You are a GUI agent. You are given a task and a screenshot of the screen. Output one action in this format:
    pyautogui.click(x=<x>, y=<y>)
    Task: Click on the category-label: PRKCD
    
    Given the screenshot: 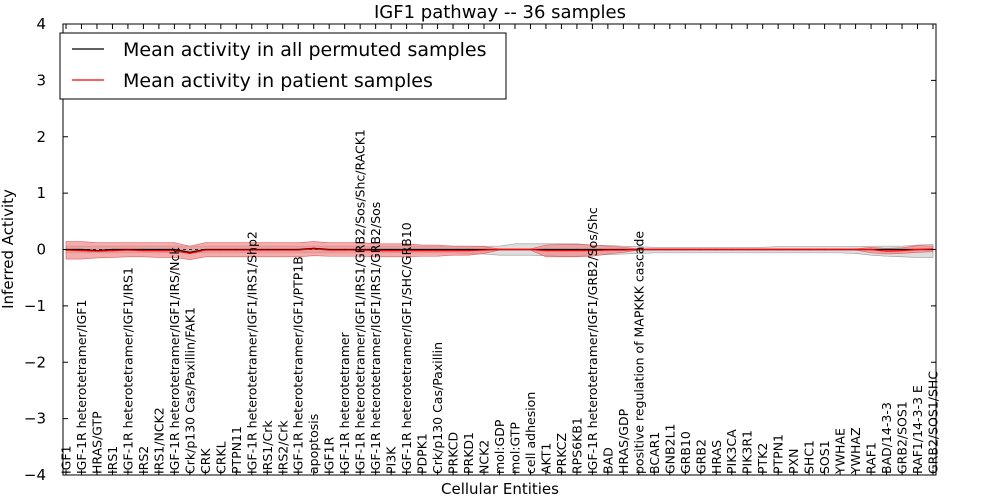 What is the action you would take?
    pyautogui.click(x=453, y=453)
    